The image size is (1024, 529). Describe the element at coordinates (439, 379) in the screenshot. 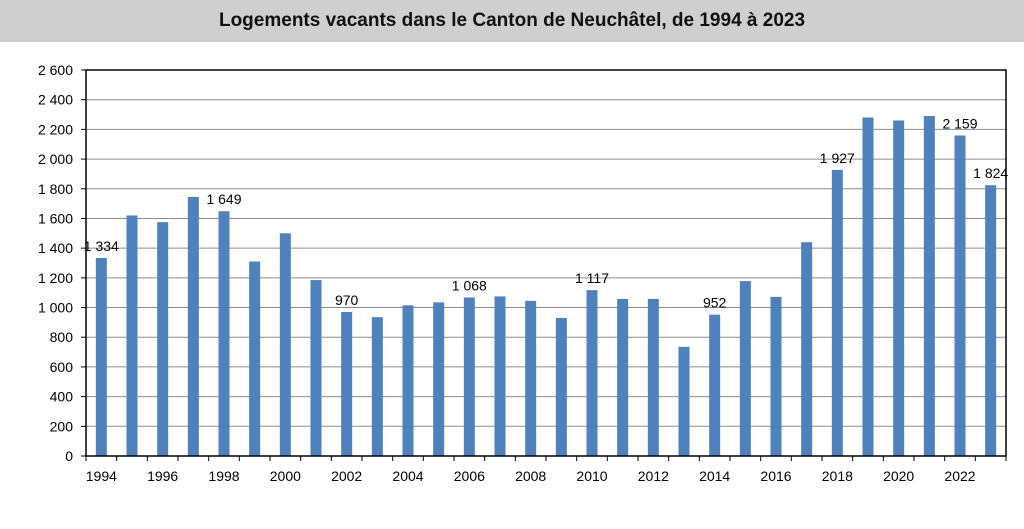

I see `bar-2005` at that location.